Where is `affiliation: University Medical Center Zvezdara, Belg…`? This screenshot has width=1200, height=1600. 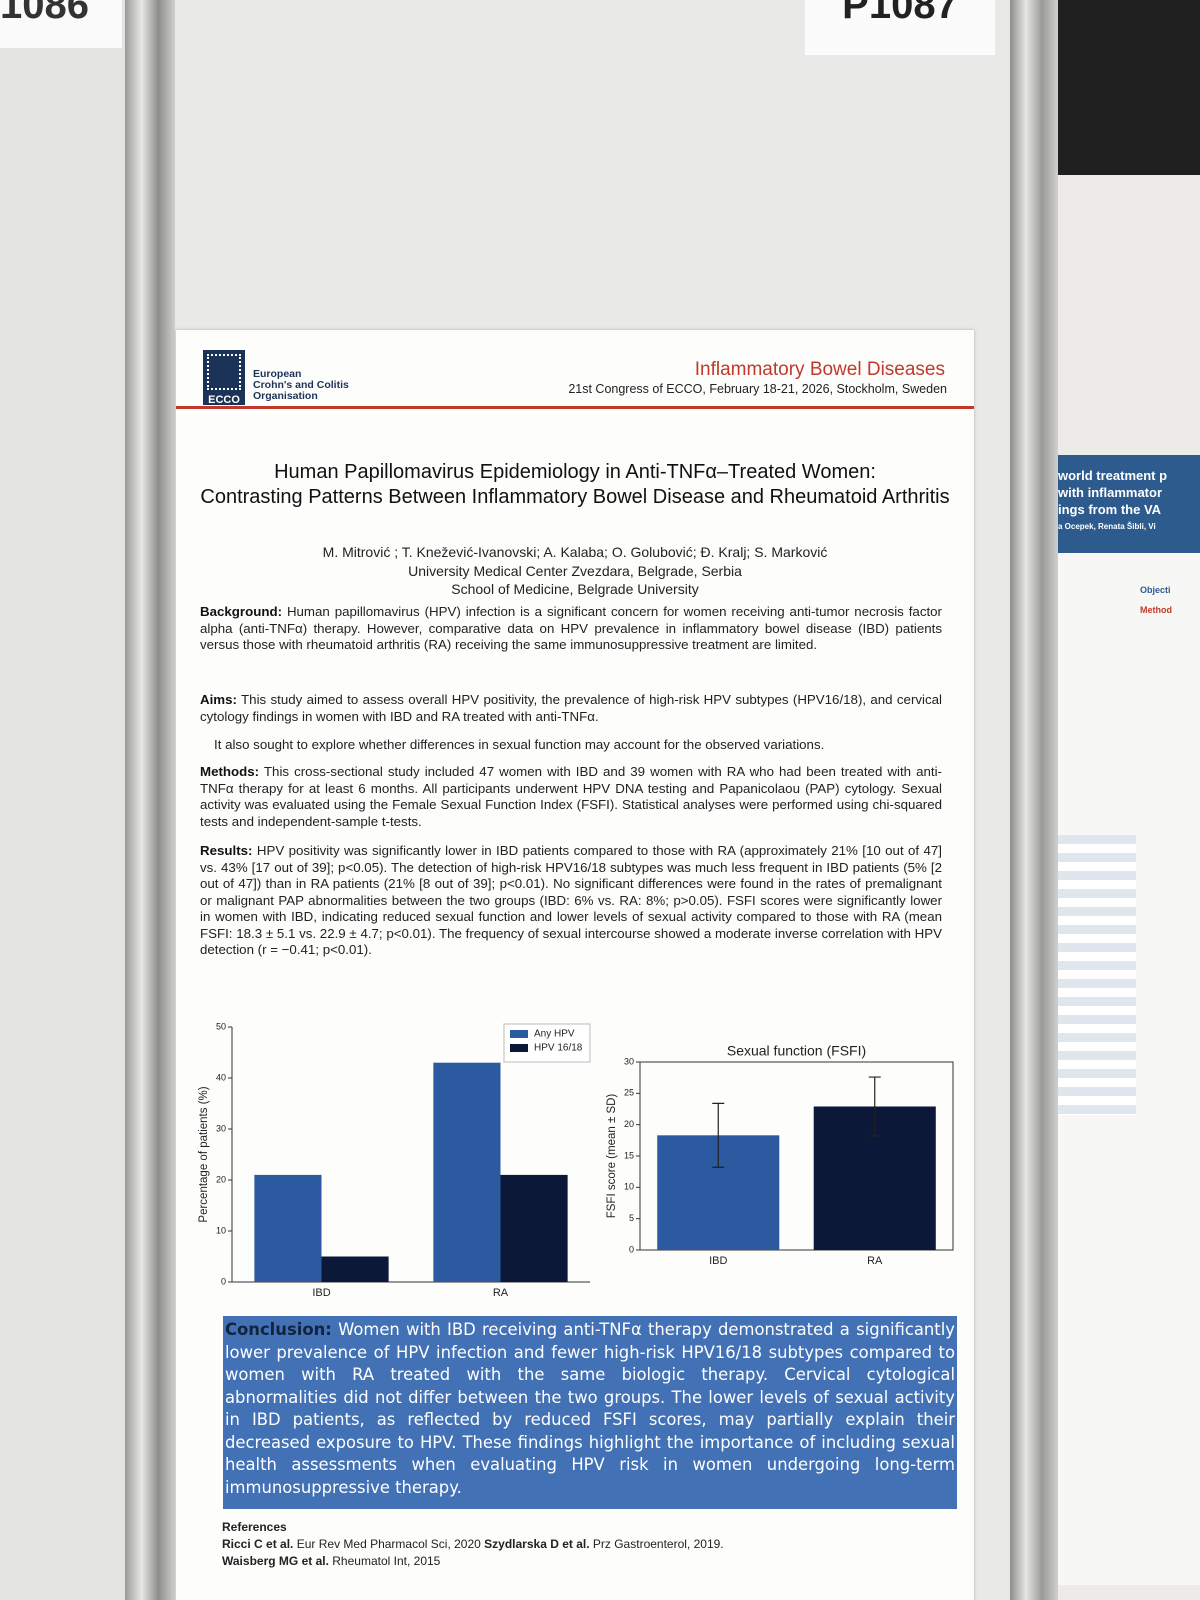
affiliation: University Medical Center Zvezdara, Belg… is located at coordinates (575, 570).